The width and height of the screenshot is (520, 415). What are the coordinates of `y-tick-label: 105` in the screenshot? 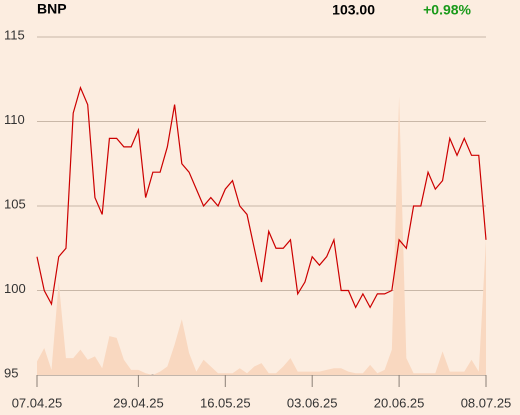 It's located at (15, 203).